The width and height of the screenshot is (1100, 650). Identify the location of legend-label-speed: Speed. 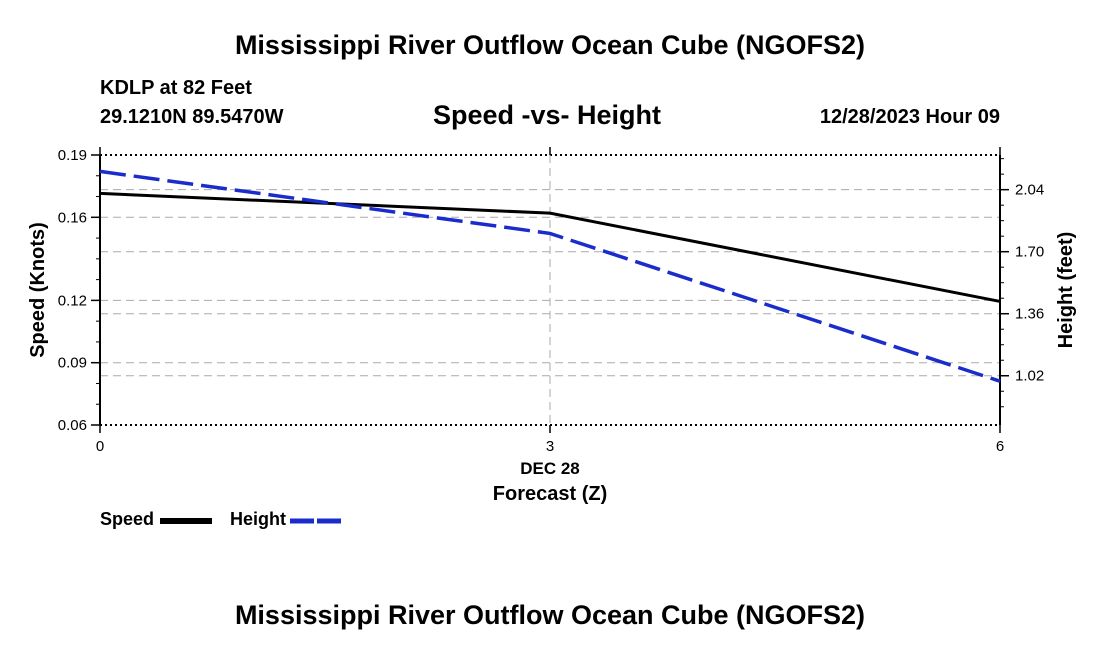
(127, 519).